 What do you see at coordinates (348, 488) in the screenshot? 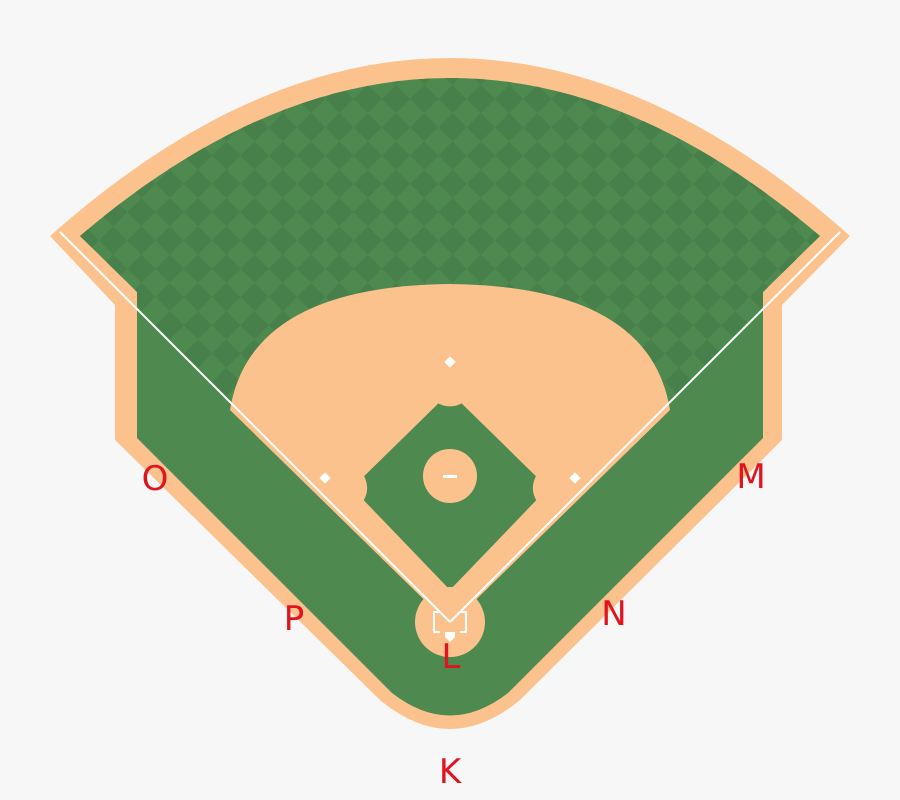
I see `third-base-cutout` at bounding box center [348, 488].